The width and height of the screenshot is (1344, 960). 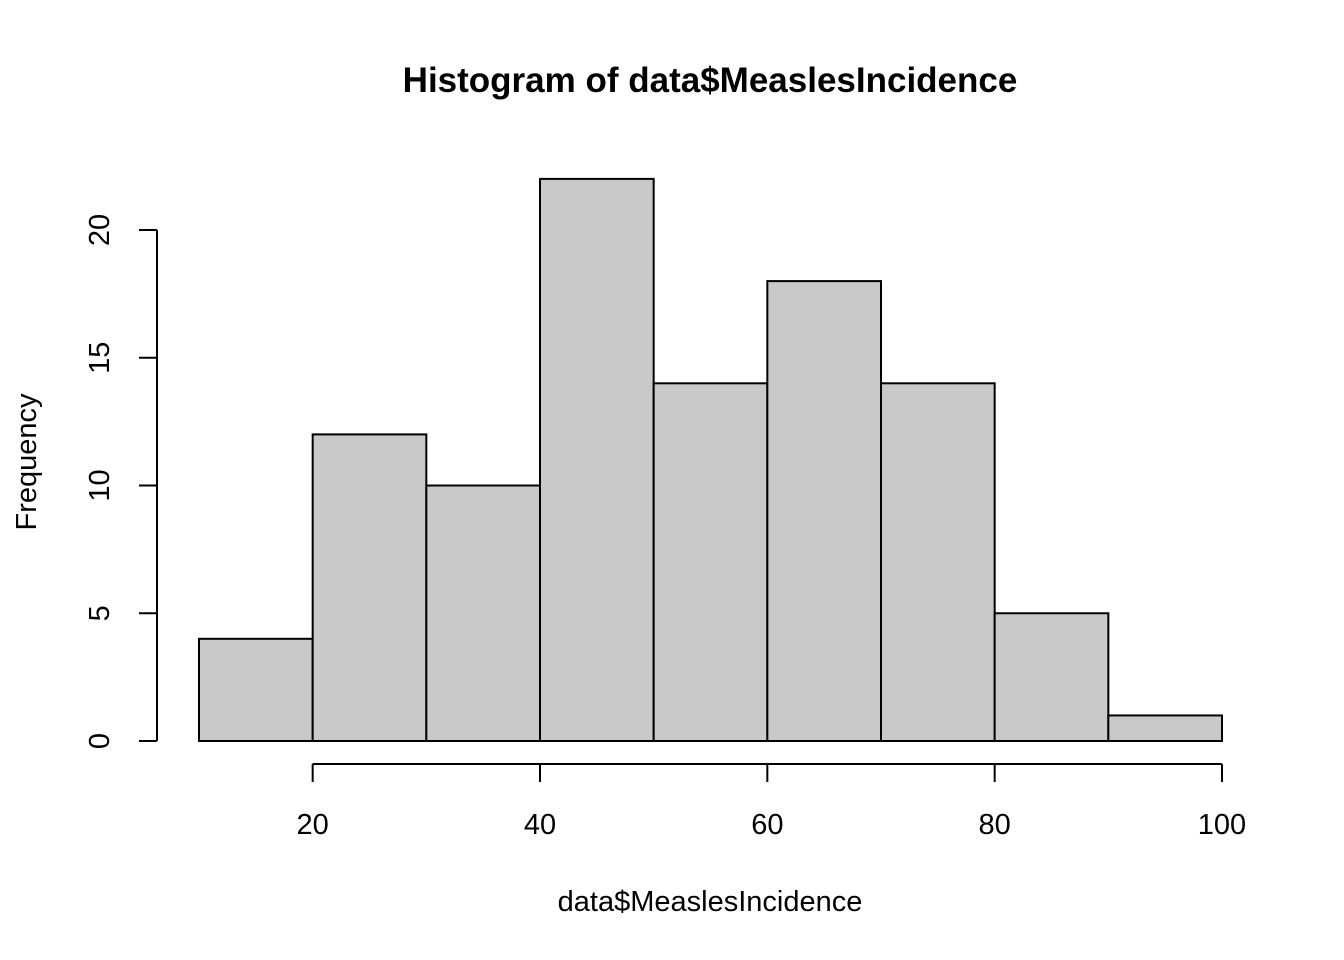 I want to click on y-tick-label: 0, so click(x=100, y=741).